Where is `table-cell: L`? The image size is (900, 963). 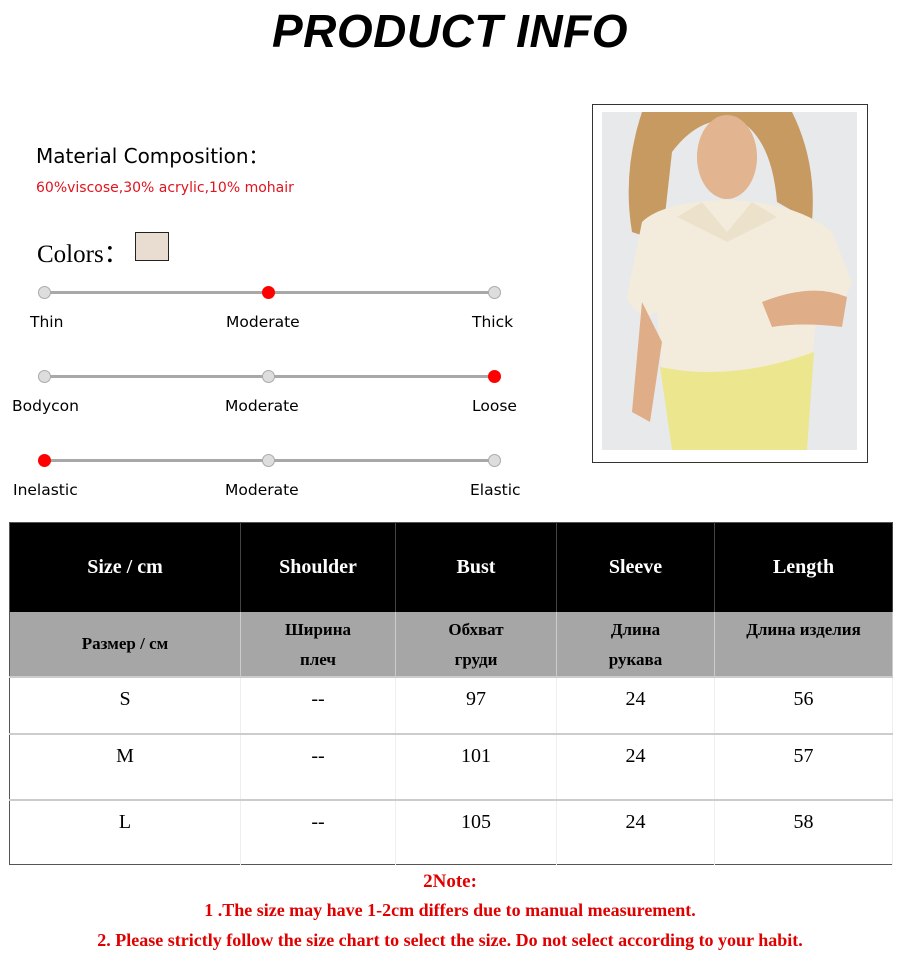 table-cell: L is located at coordinates (125, 831).